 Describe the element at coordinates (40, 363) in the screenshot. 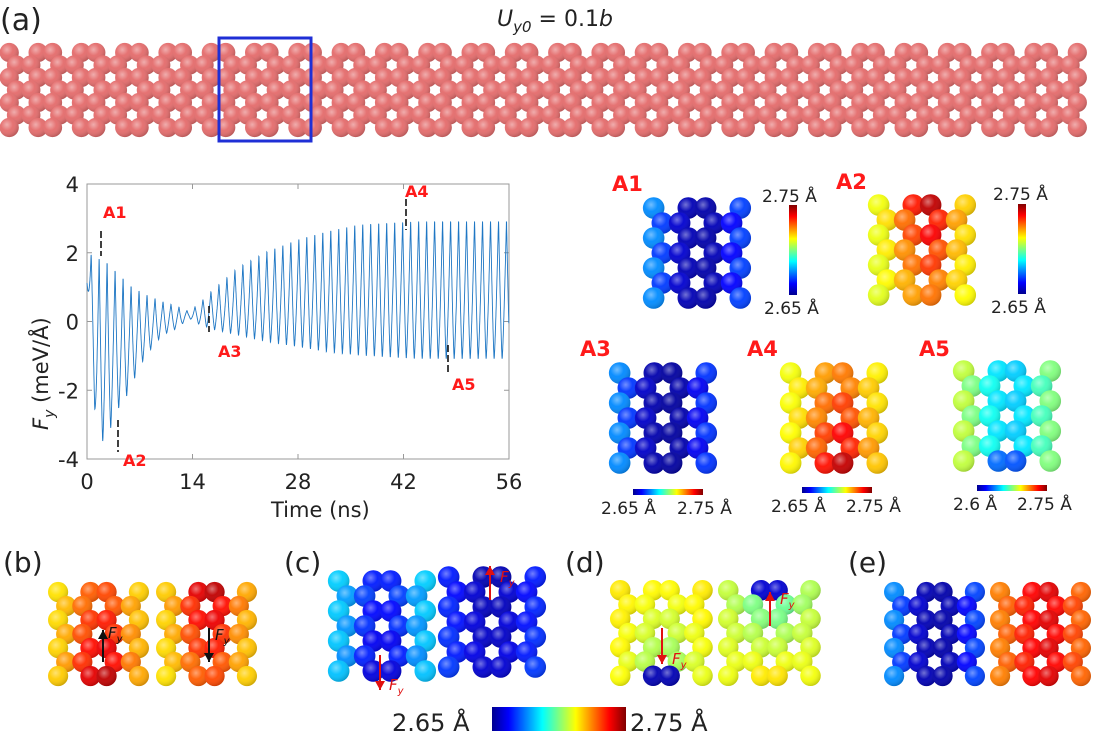

I see `y-label-unit: (meV/Å)` at that location.